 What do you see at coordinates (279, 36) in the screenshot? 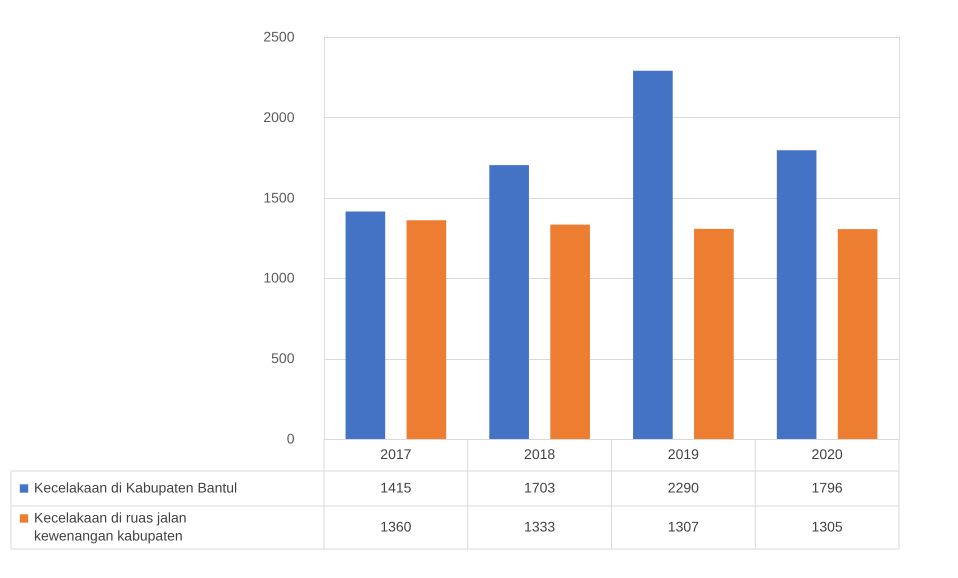
I see `y-tick-label: 2500` at bounding box center [279, 36].